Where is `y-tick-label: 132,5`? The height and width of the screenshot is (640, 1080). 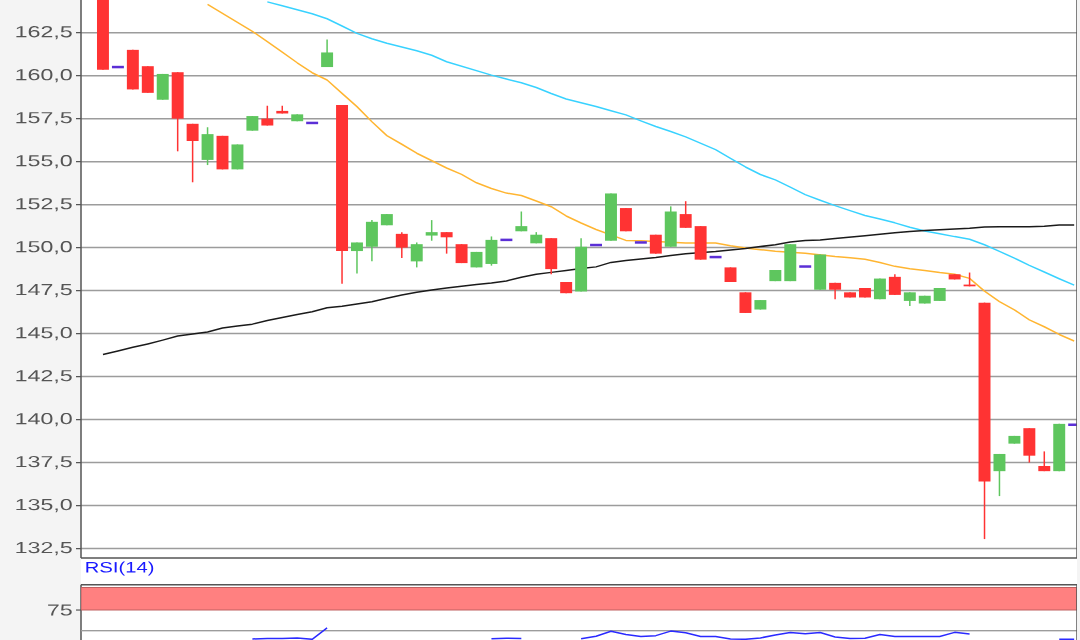 y-tick-label: 132,5 is located at coordinates (44, 548).